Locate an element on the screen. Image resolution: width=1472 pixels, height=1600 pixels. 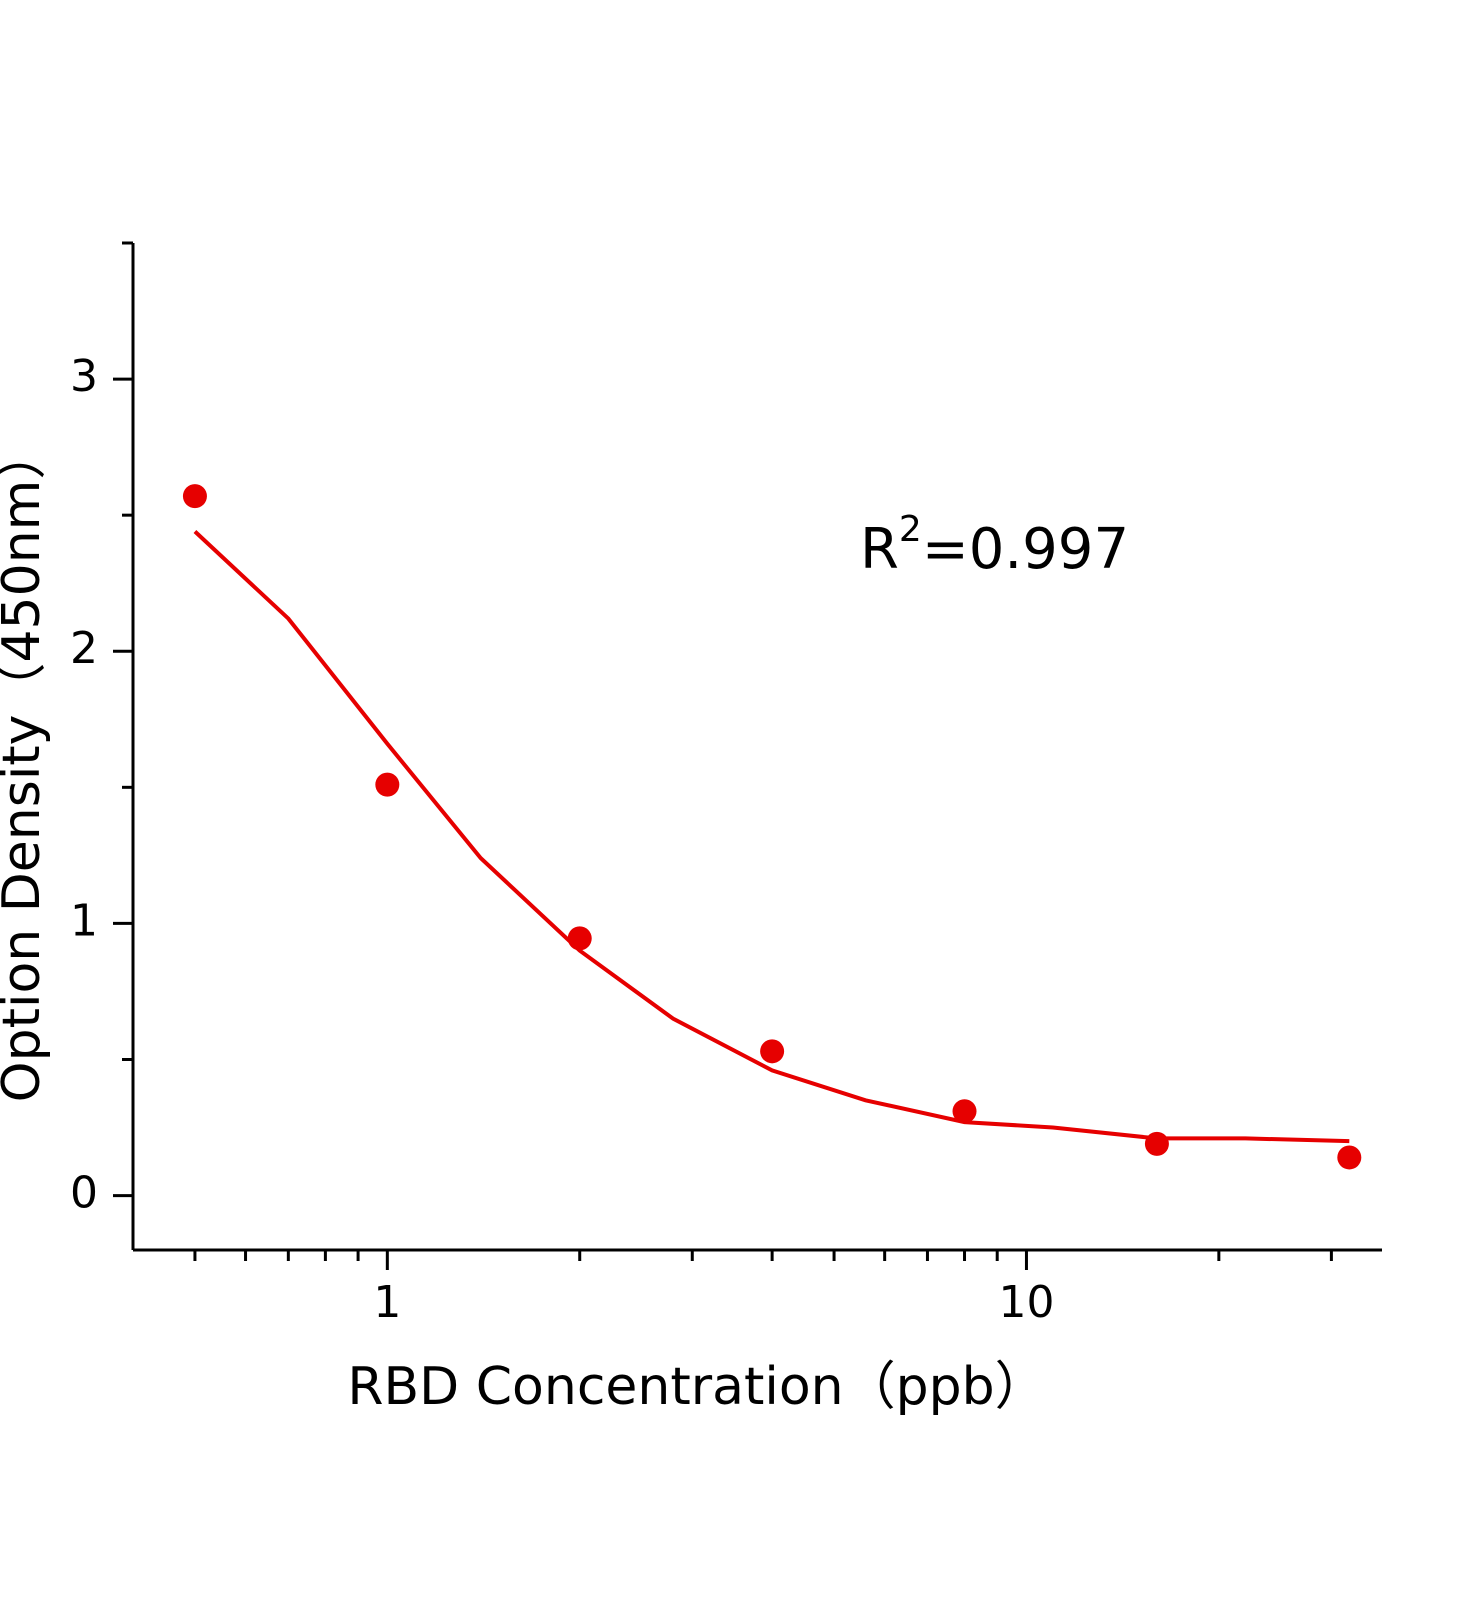
y-axis-title: Option Density（450nm） is located at coordinates (26, 765).